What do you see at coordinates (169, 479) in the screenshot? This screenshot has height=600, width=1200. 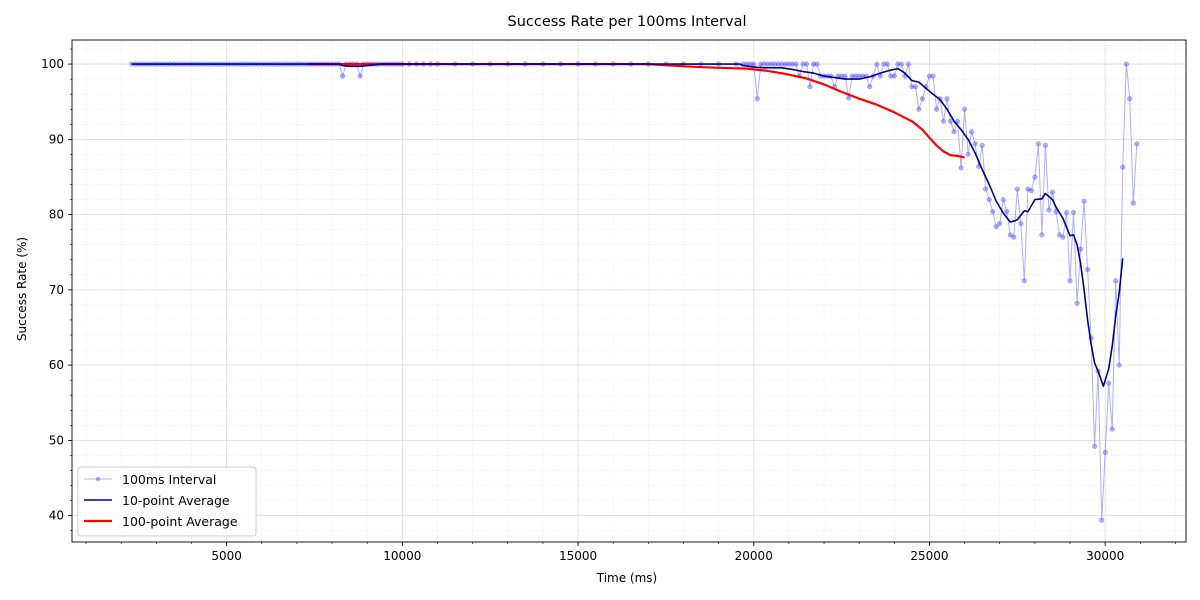 I see `legend-label-interval: 100ms Interval` at bounding box center [169, 479].